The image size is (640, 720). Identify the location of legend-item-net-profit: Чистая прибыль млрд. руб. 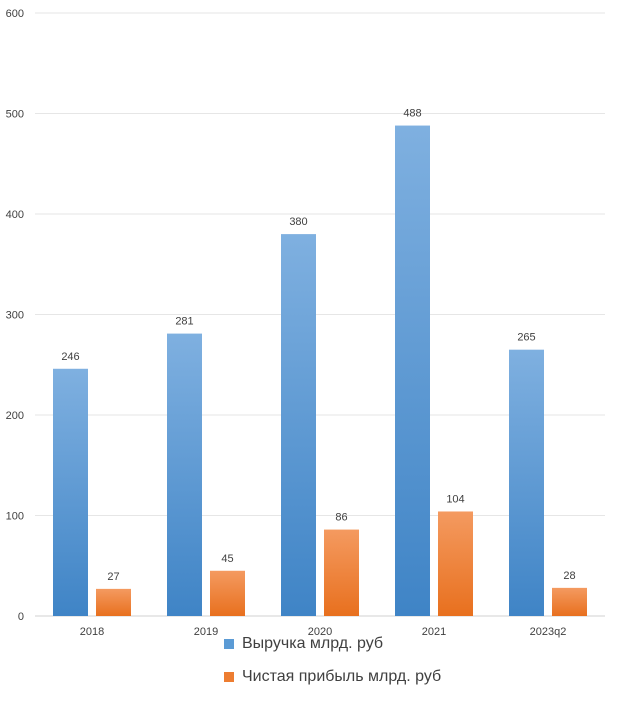
(424, 677).